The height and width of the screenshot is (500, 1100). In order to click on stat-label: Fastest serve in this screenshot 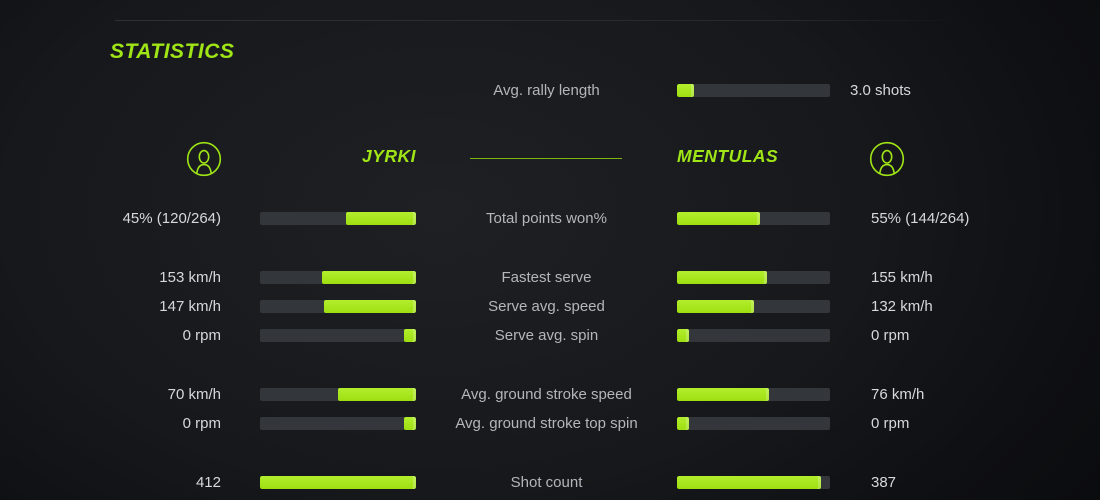, I will do `click(546, 277)`.